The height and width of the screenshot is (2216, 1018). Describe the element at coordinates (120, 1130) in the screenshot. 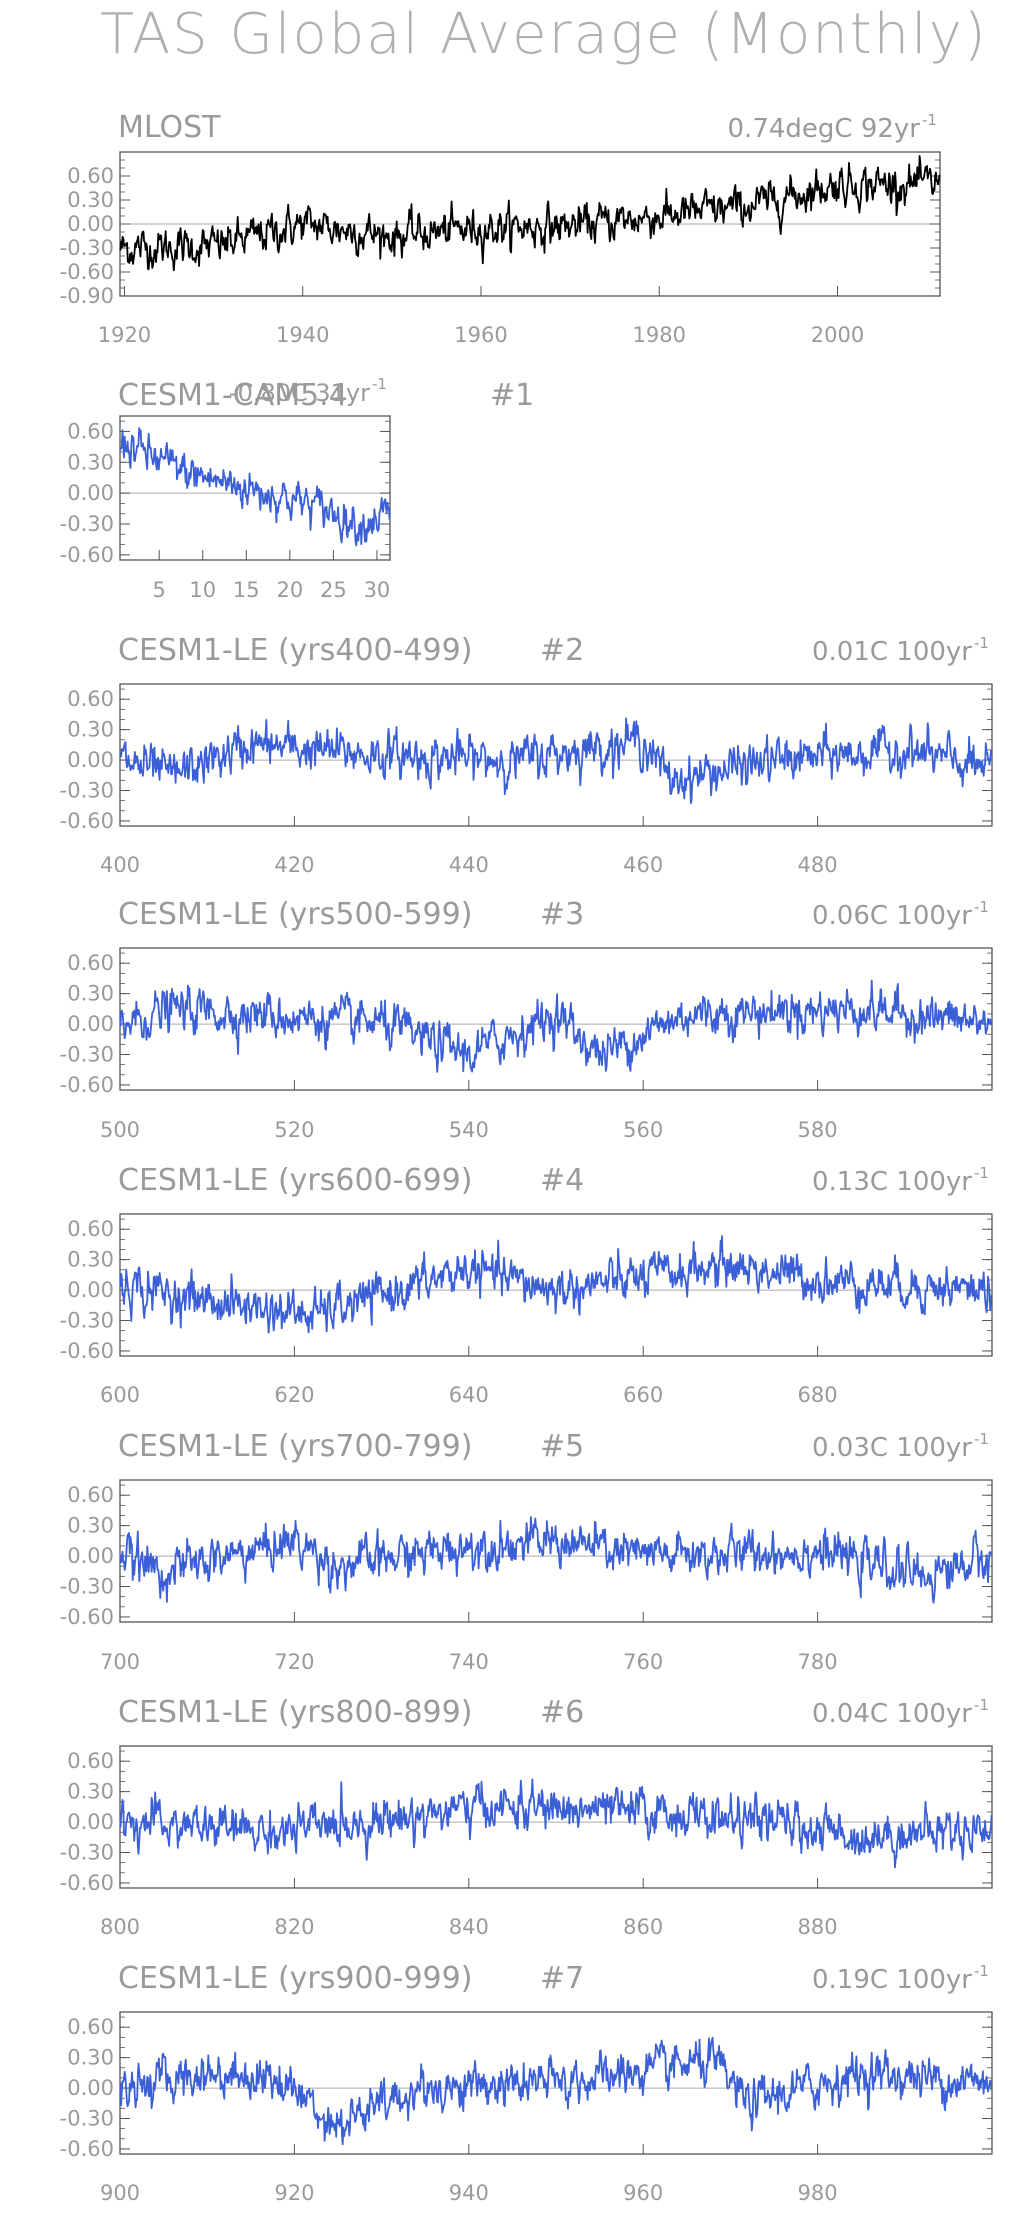

I see `x-tick-label: 500` at that location.